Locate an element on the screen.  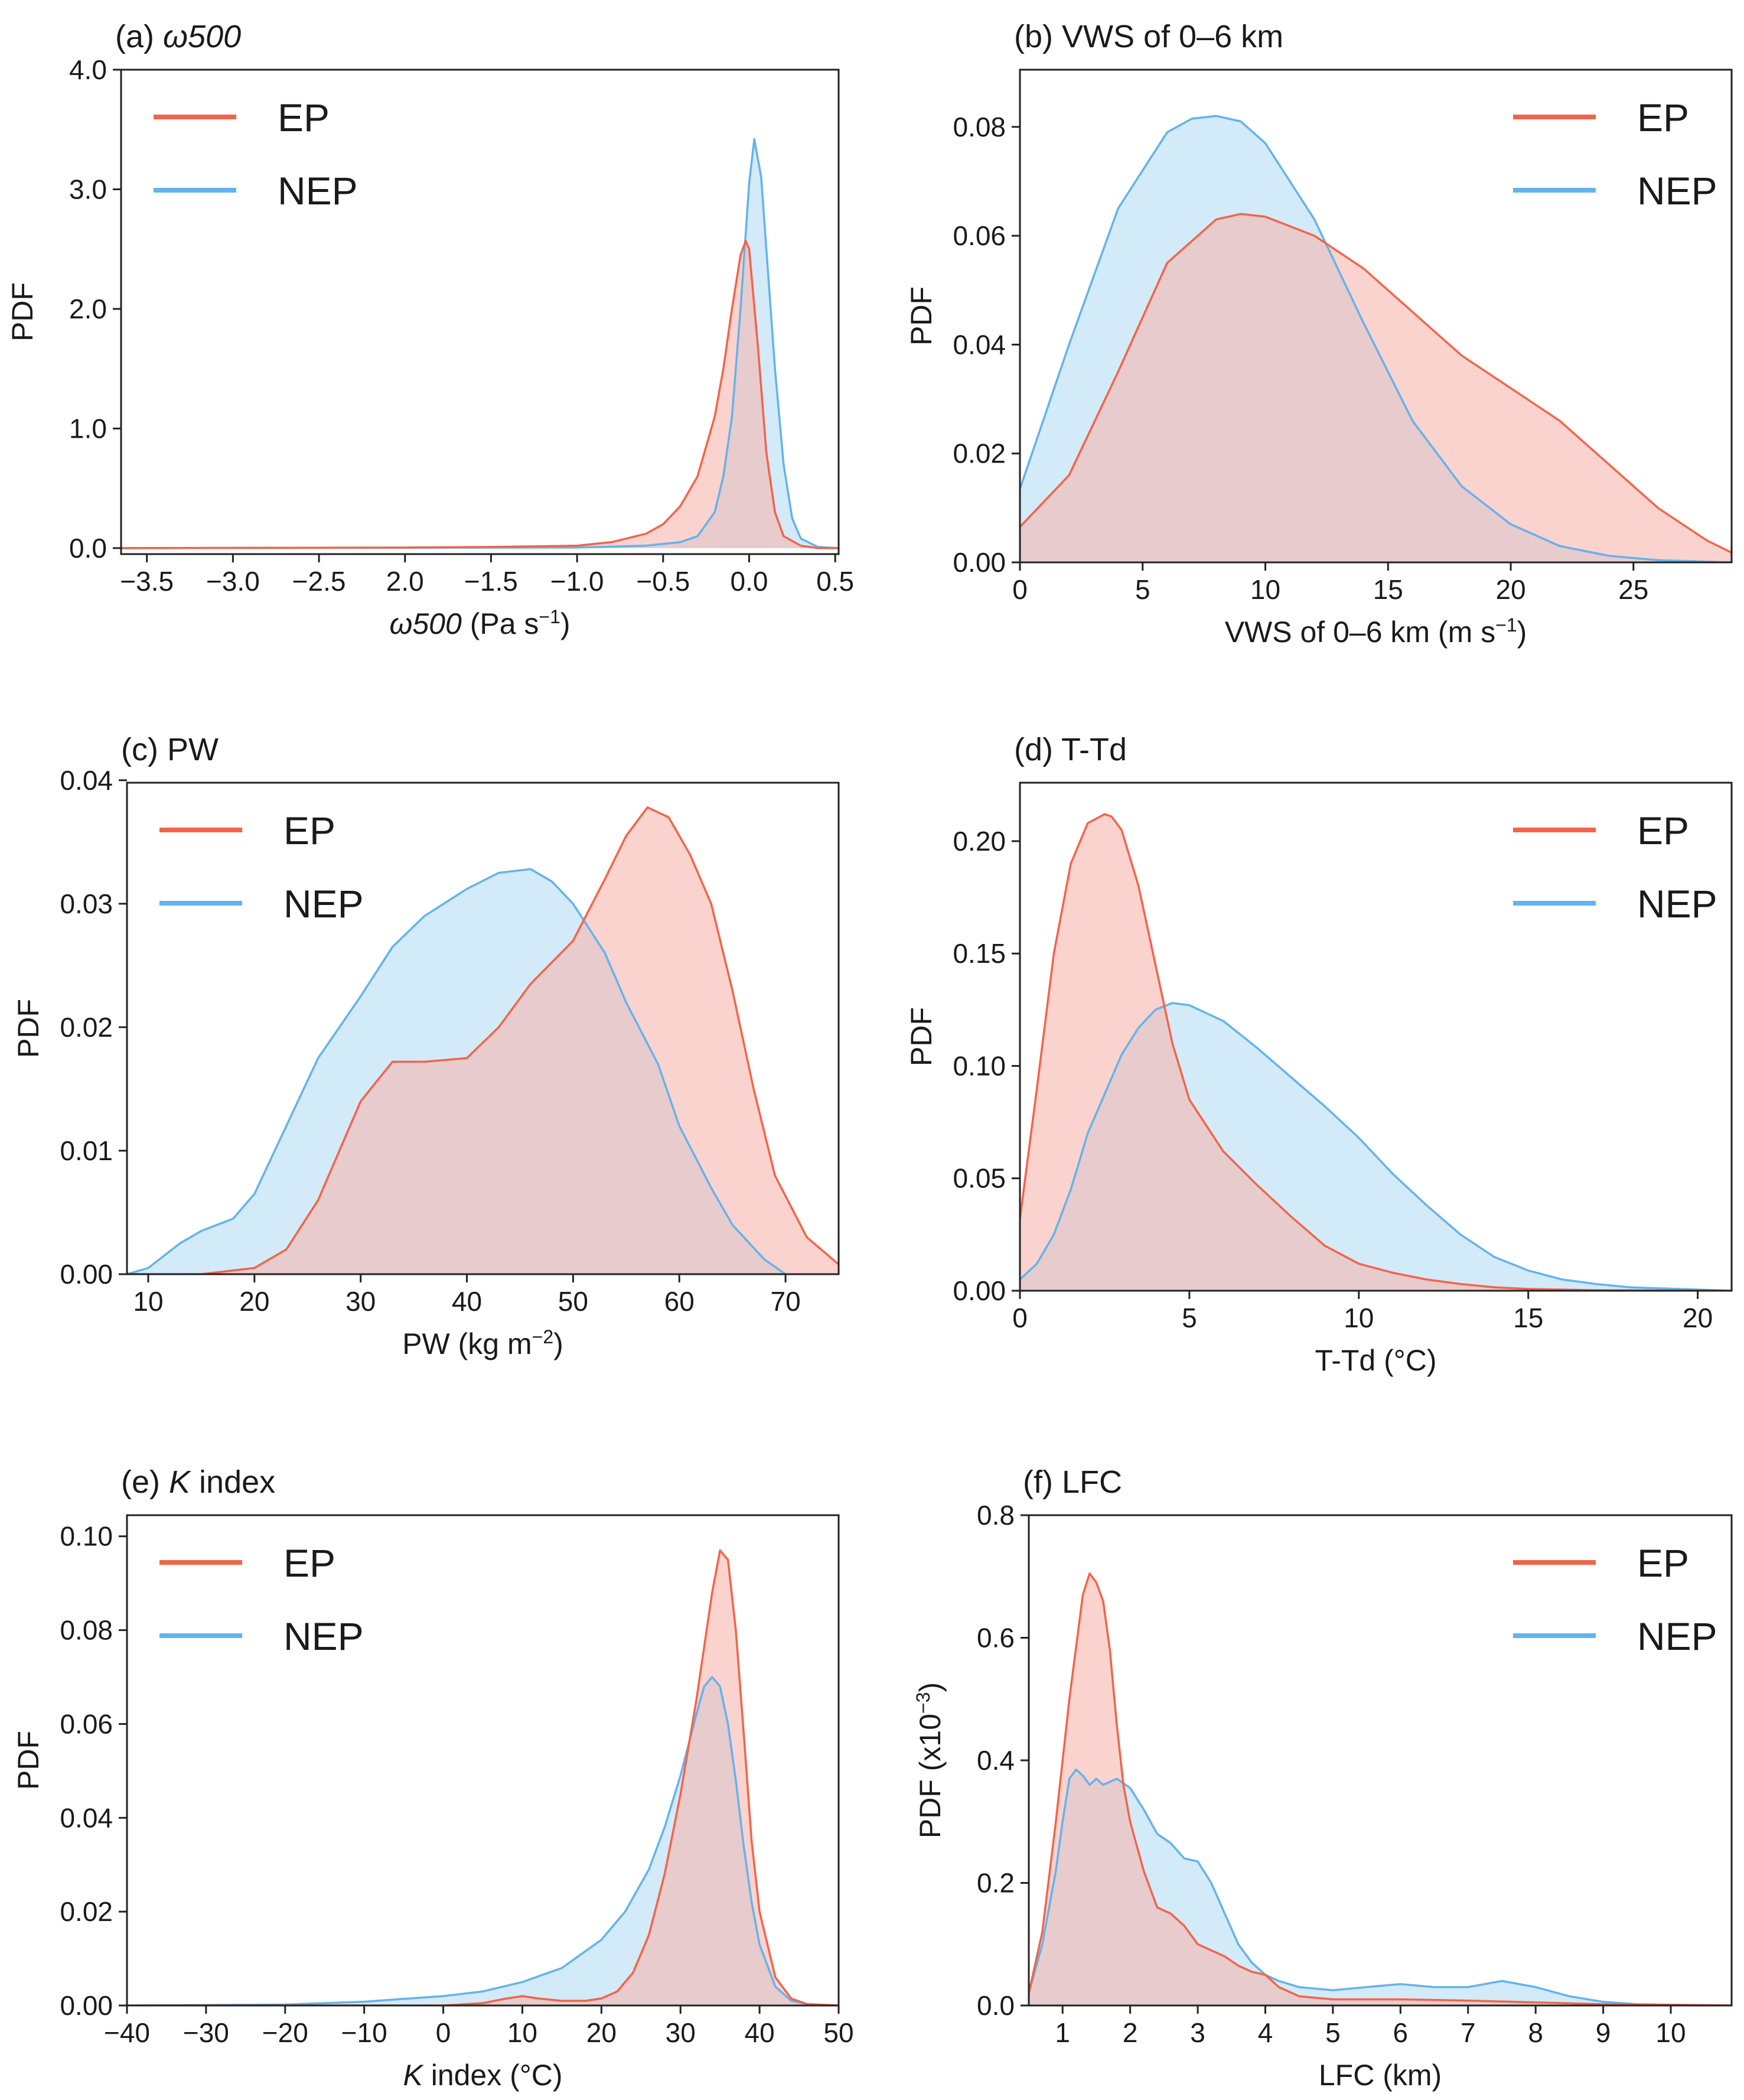
x-axis-label: VWS of 0–6 km (m s−1) is located at coordinates (1376, 631).